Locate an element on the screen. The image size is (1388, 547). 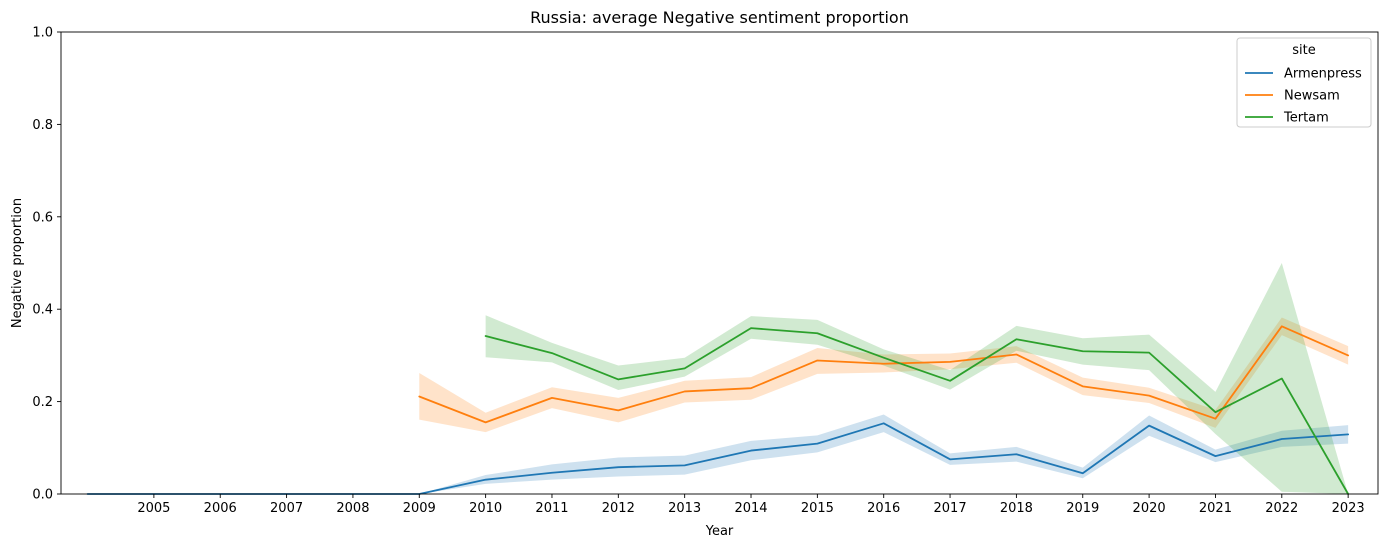
y-axis-ticks: 0.0 0.2 0.4 0.6 0.8 1.0 is located at coordinates (46, 264).